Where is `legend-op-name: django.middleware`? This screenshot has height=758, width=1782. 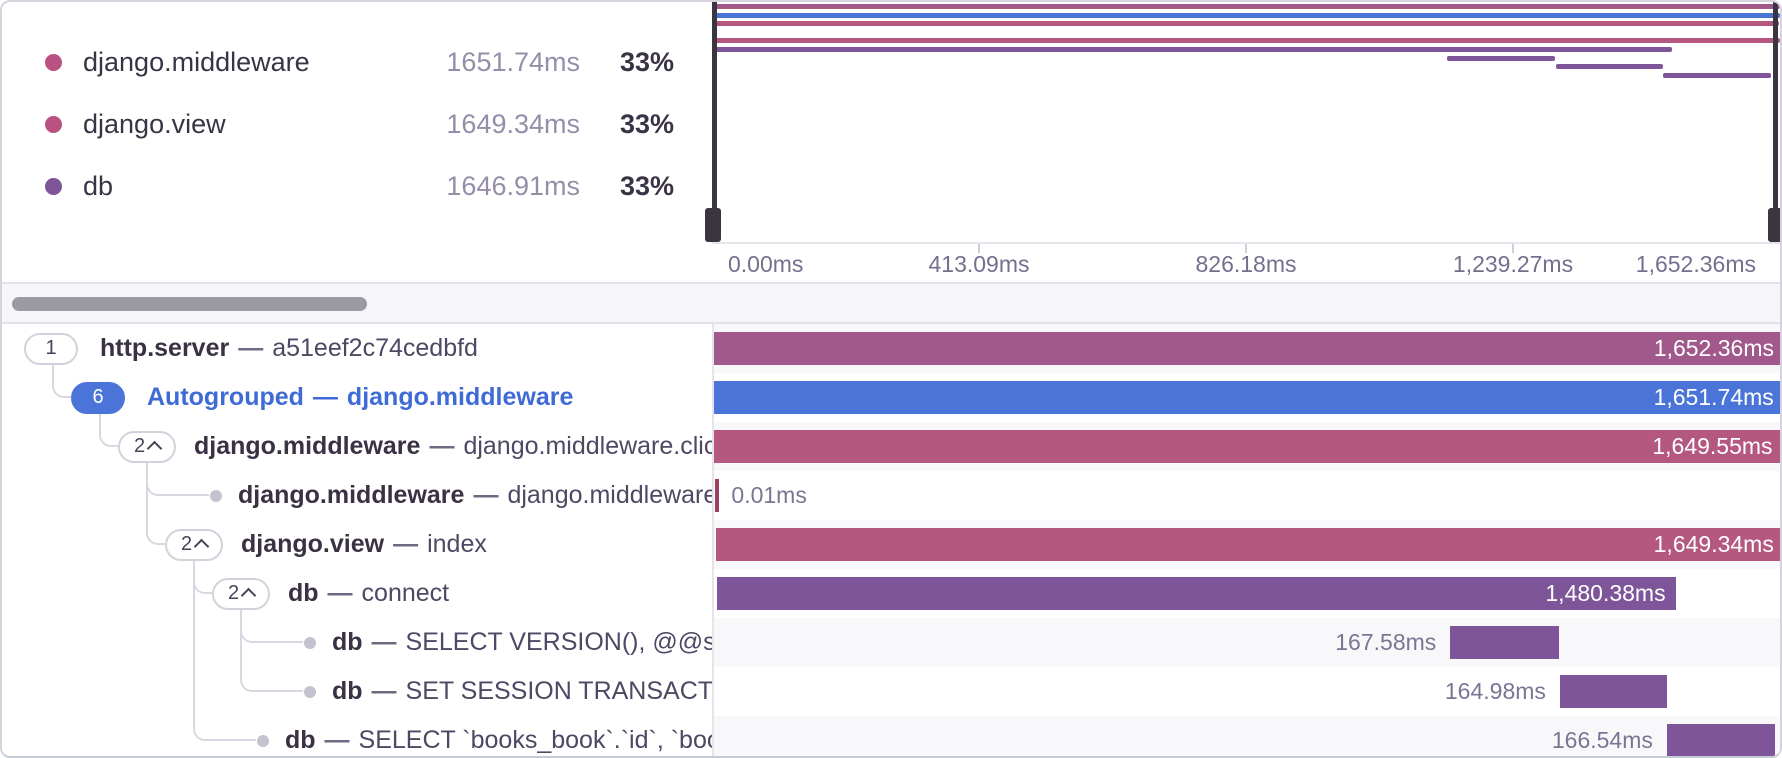
legend-op-name: django.middleware is located at coordinates (196, 62).